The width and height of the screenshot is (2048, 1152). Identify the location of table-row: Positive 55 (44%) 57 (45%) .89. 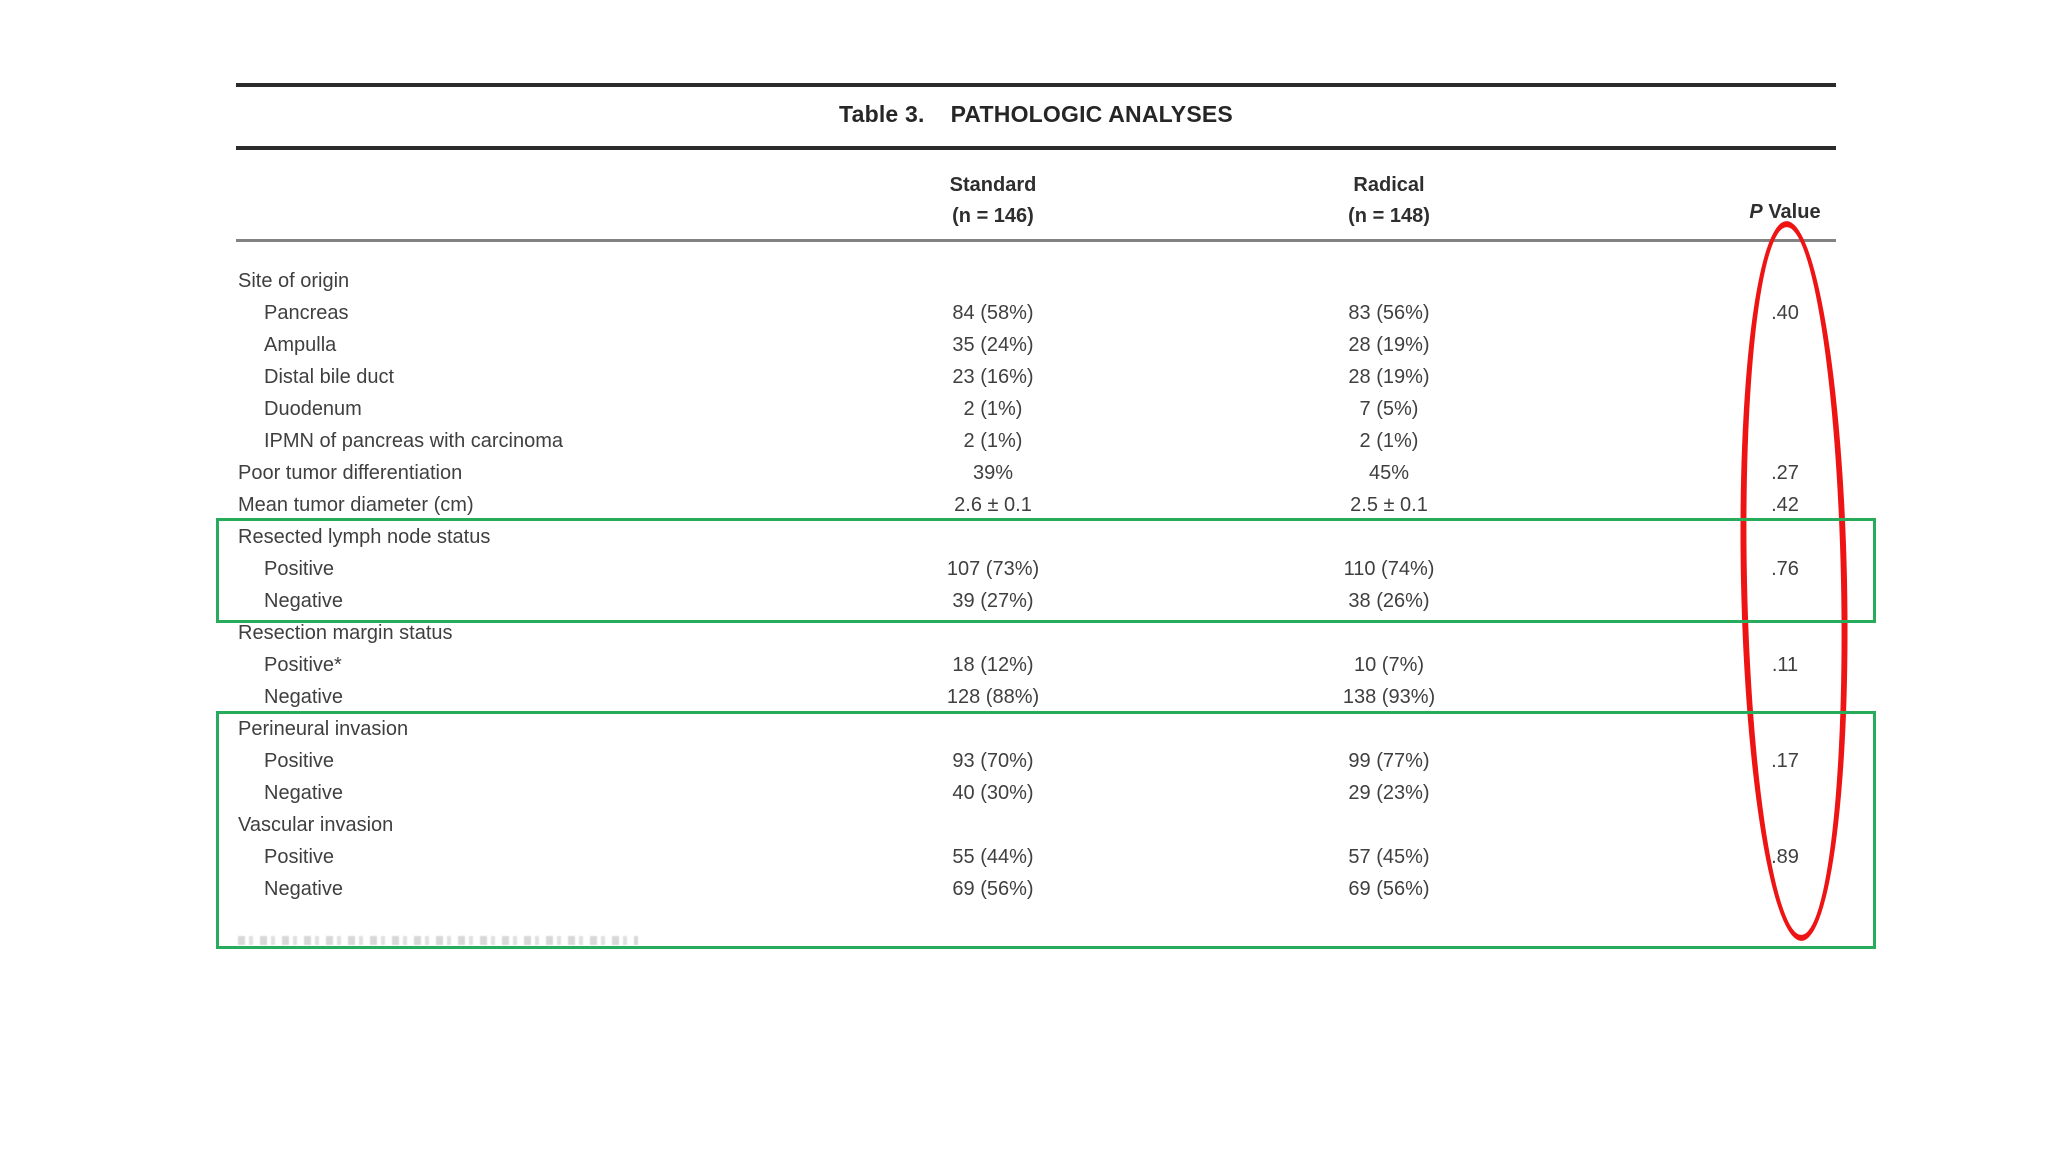
(1036, 857).